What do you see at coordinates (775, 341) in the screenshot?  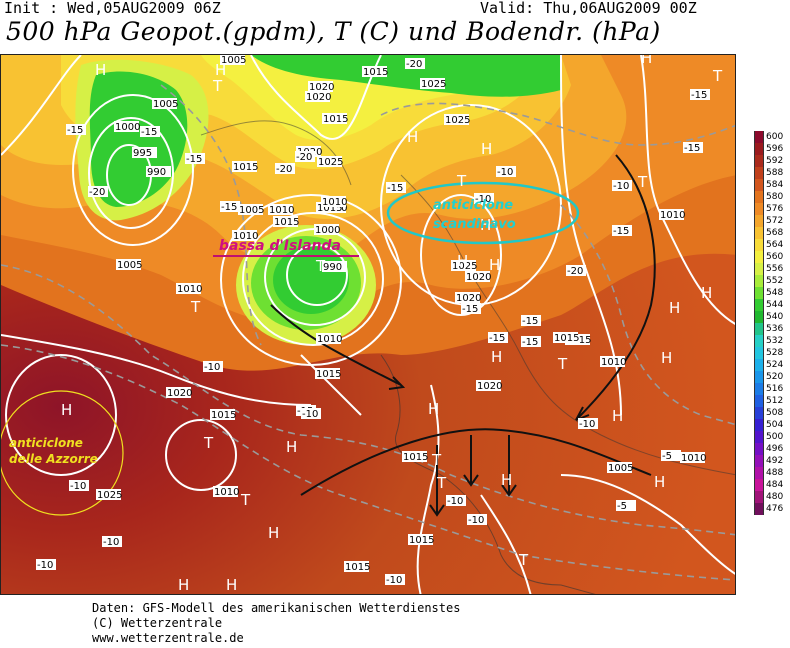 I see `legend-value: 532` at bounding box center [775, 341].